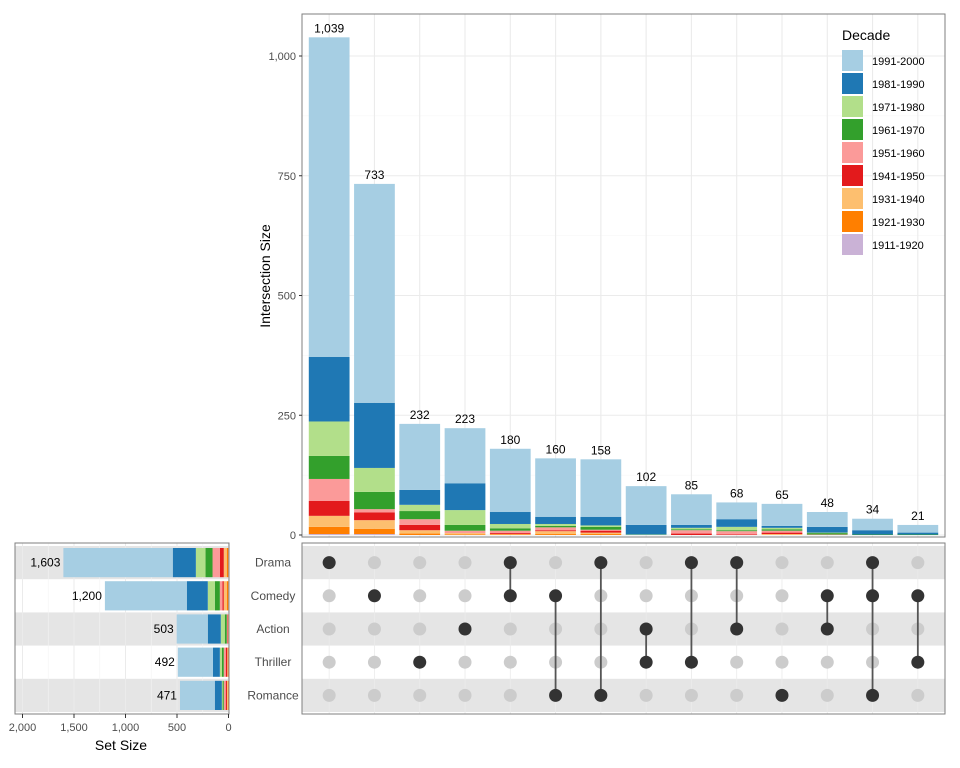 This screenshot has width=960, height=768. I want to click on bar-value-label: 180, so click(510, 440).